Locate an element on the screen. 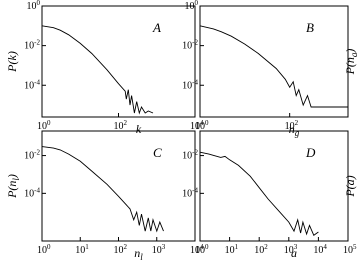  panel-label: B is located at coordinates (310, 27).